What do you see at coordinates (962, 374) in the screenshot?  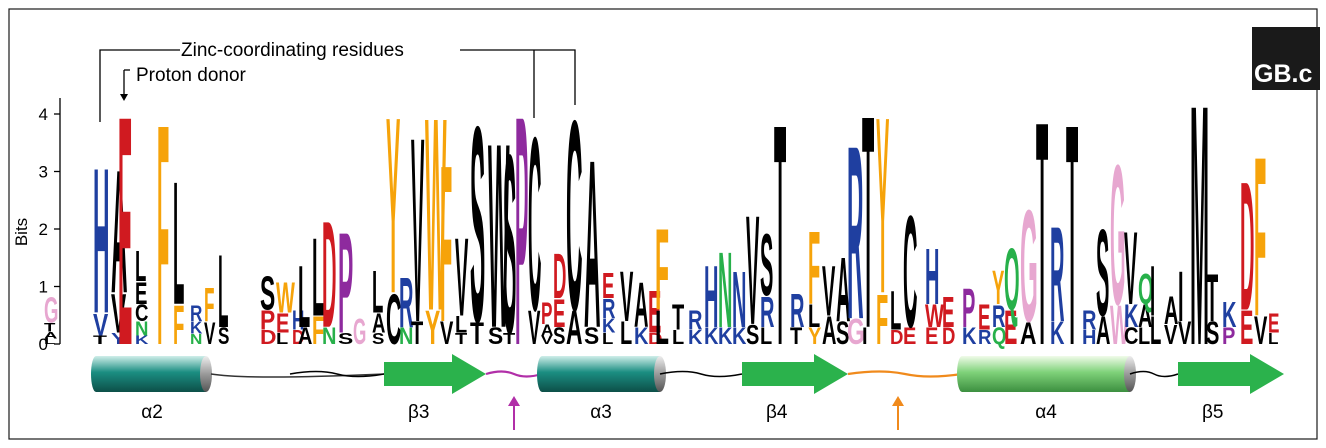 I see `helix-cap-left` at bounding box center [962, 374].